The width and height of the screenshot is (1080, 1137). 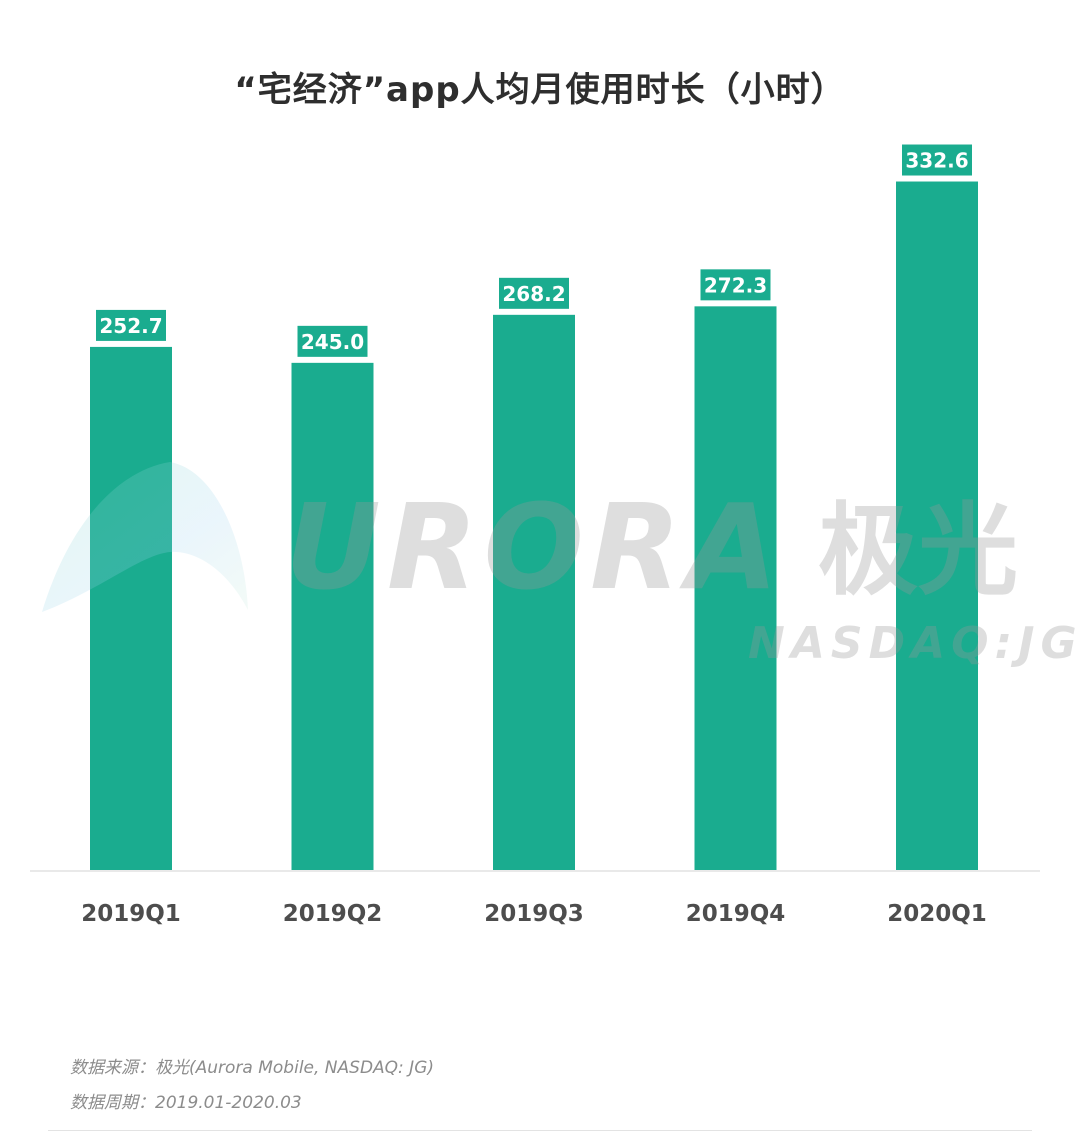 What do you see at coordinates (937, 914) in the screenshot?
I see `x-tick-label: 2020Q1` at bounding box center [937, 914].